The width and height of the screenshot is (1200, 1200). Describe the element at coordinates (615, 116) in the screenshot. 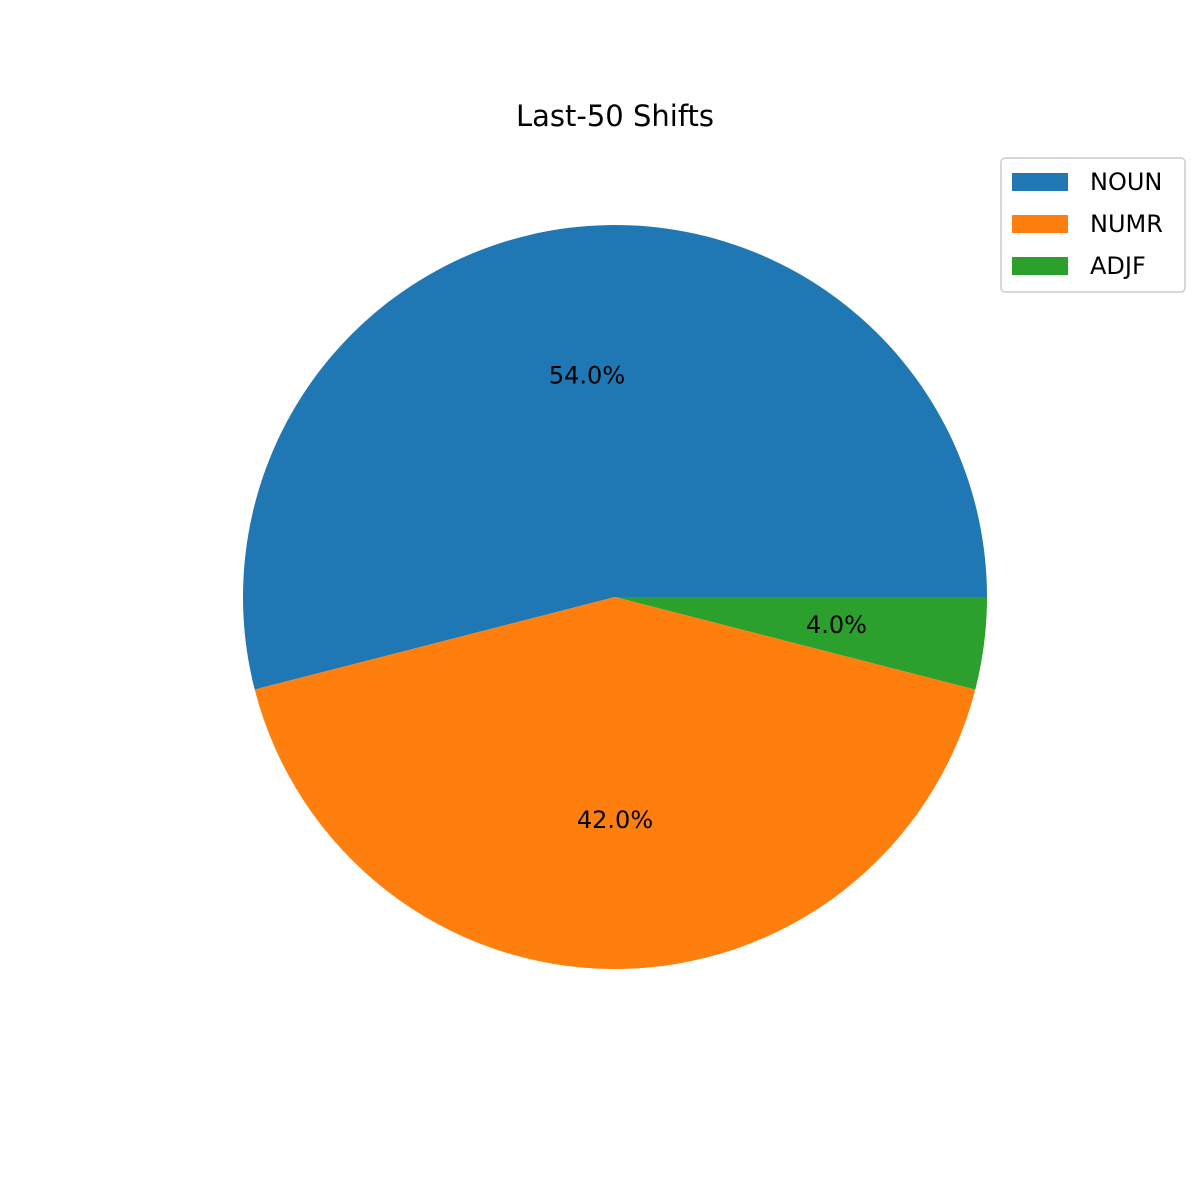

I see `chart-title: Last-50 Shifts` at that location.